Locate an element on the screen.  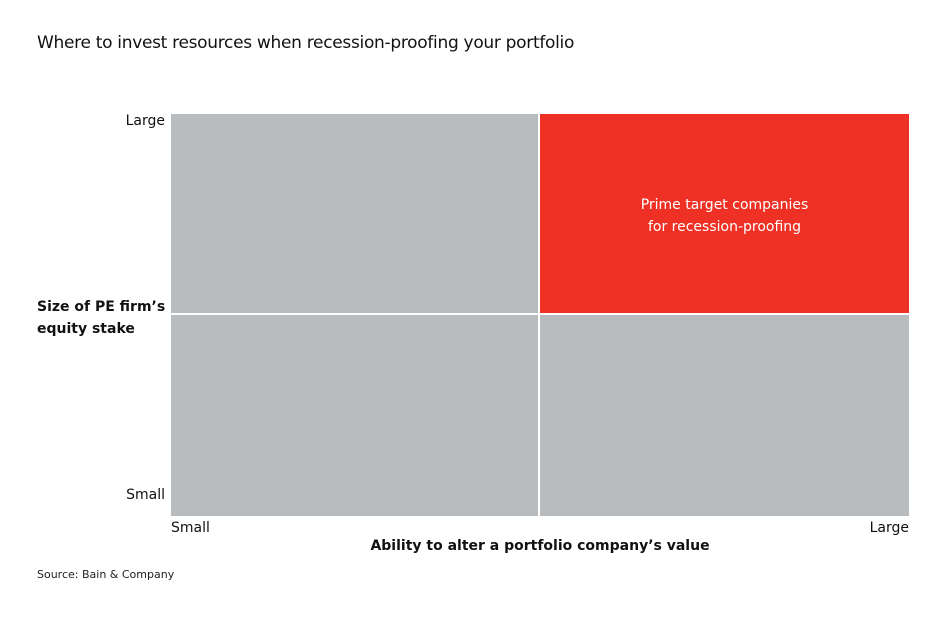
x-axis-high-label: Large is located at coordinates (889, 528).